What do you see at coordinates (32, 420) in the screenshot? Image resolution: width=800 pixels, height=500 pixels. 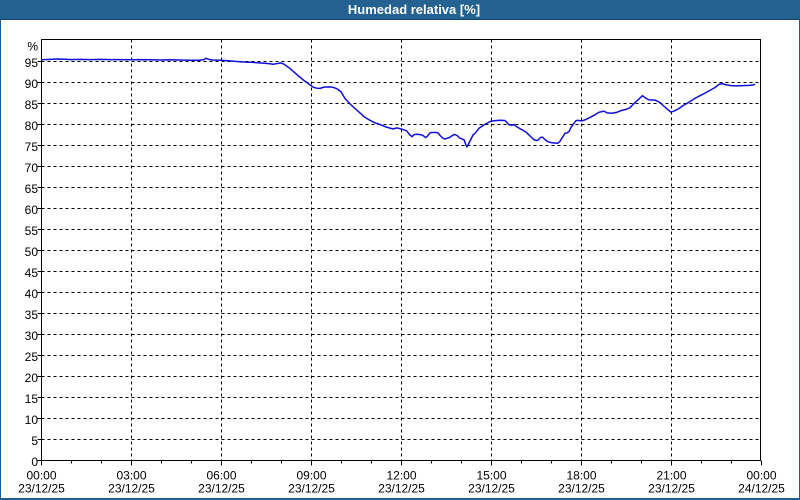 I see `svg-text: 10` at bounding box center [32, 420].